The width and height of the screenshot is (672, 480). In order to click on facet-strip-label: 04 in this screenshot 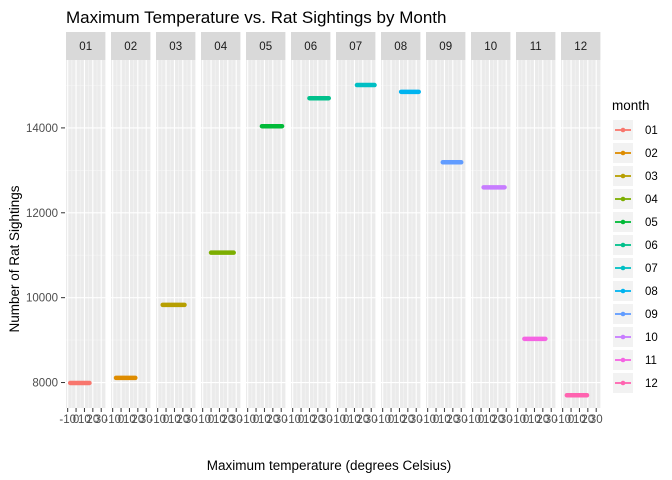, I will do `click(220, 47)`.